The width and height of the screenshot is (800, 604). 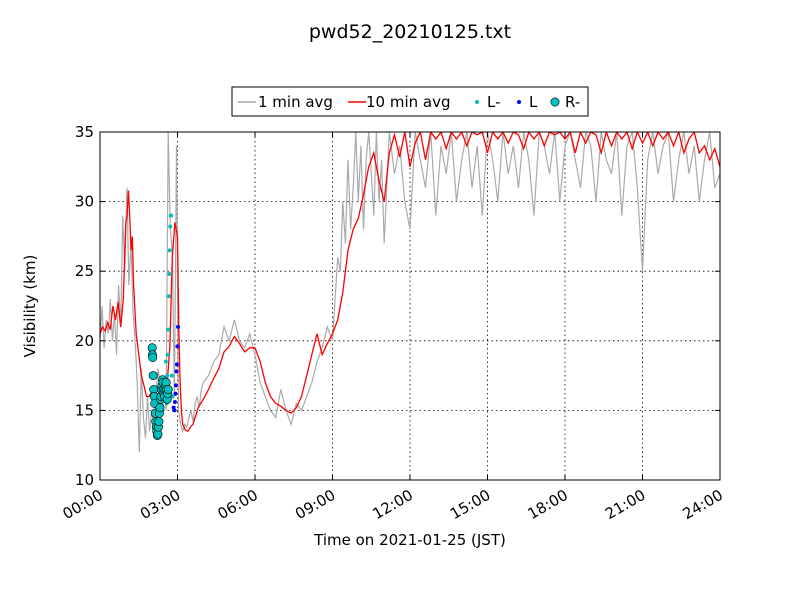 I want to click on chart-title: pwd52_20210125.txt, so click(x=410, y=32).